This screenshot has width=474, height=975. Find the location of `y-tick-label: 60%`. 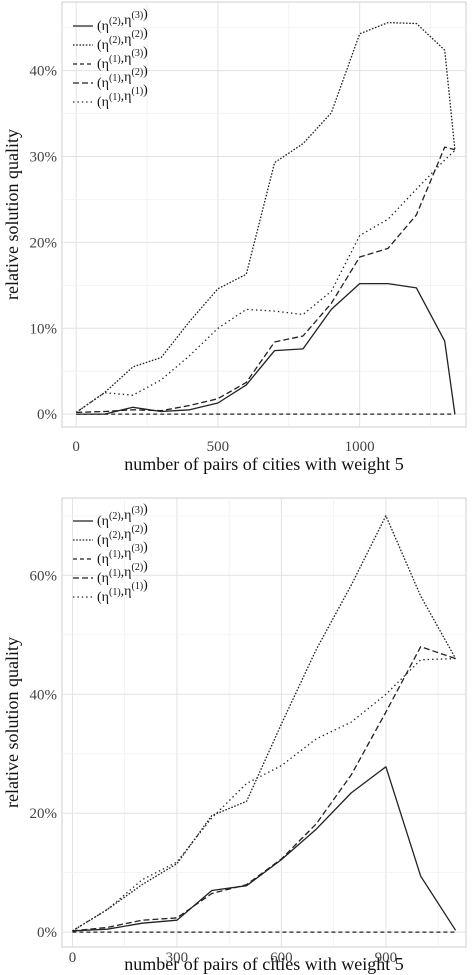

y-tick-label: 60% is located at coordinates (44, 576).